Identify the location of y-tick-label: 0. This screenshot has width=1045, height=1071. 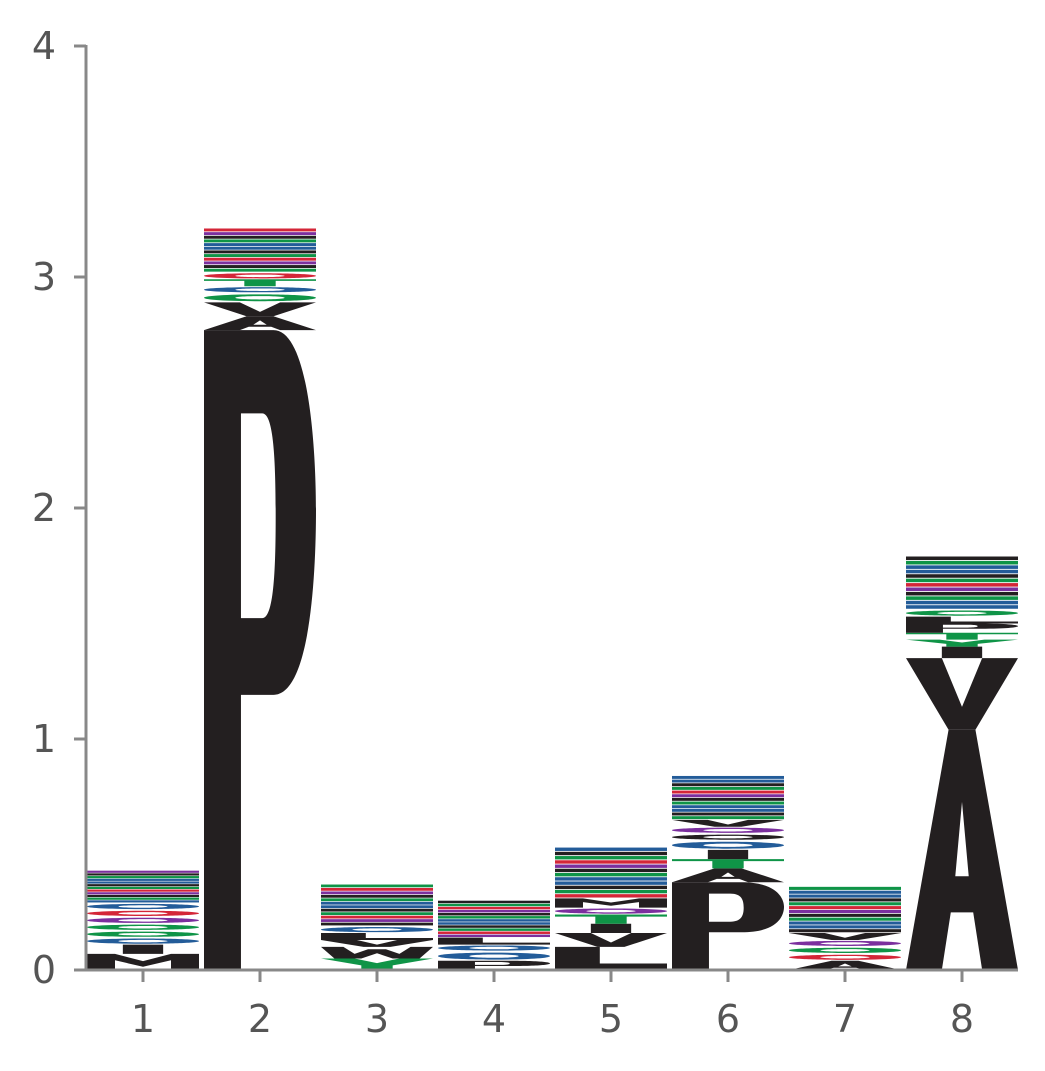
(44, 970).